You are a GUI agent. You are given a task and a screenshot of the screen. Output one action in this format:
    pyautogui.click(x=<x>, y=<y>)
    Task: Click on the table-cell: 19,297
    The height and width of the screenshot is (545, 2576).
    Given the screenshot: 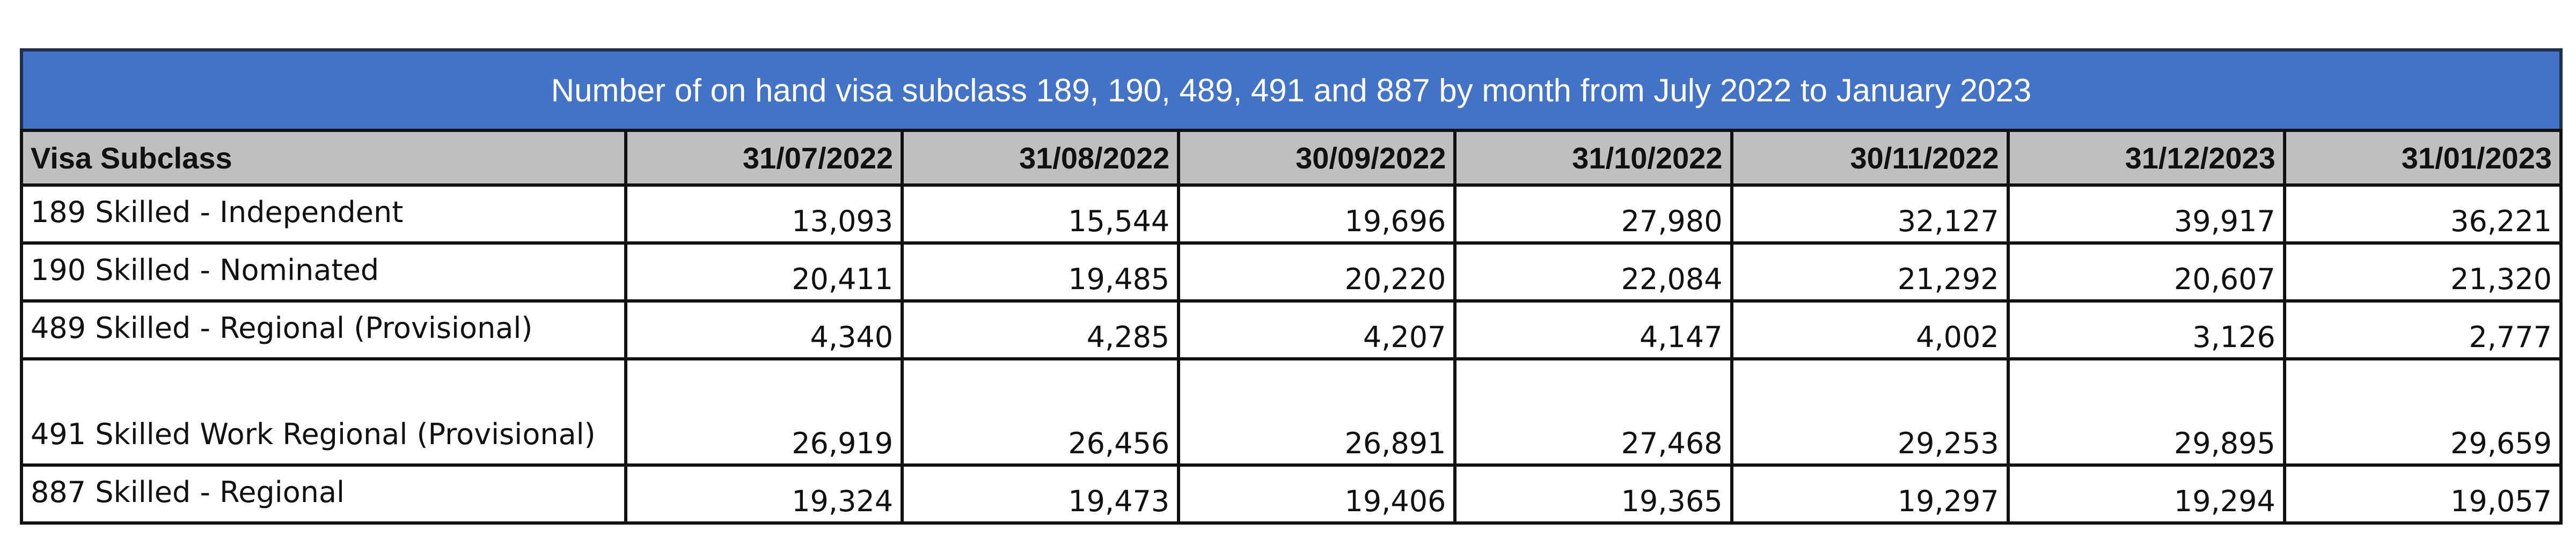 What is the action you would take?
    pyautogui.click(x=1870, y=494)
    